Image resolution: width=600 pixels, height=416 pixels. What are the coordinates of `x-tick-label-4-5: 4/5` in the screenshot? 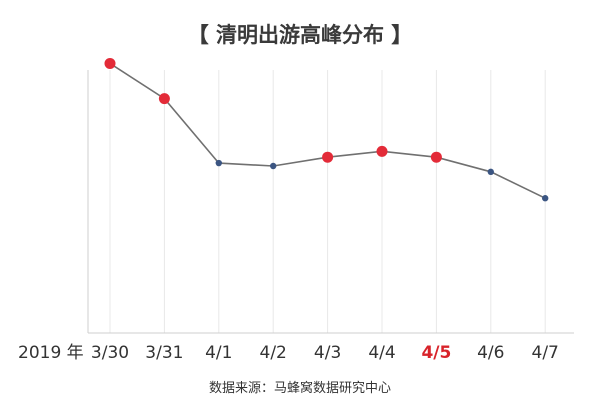 It's located at (436, 353).